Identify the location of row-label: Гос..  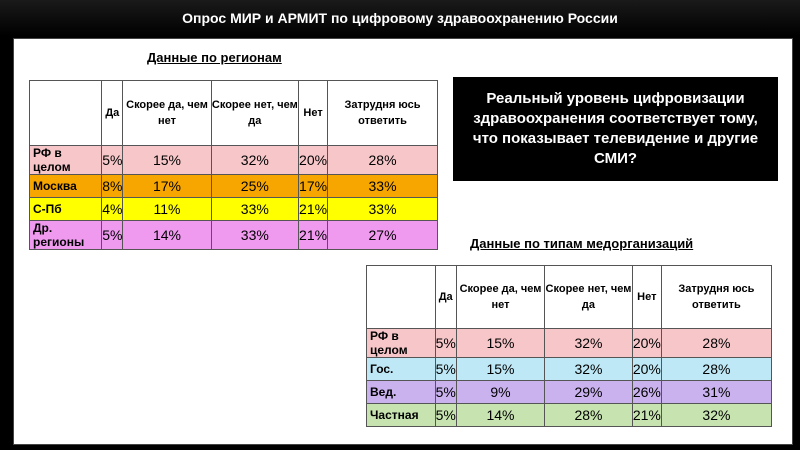
(401, 369).